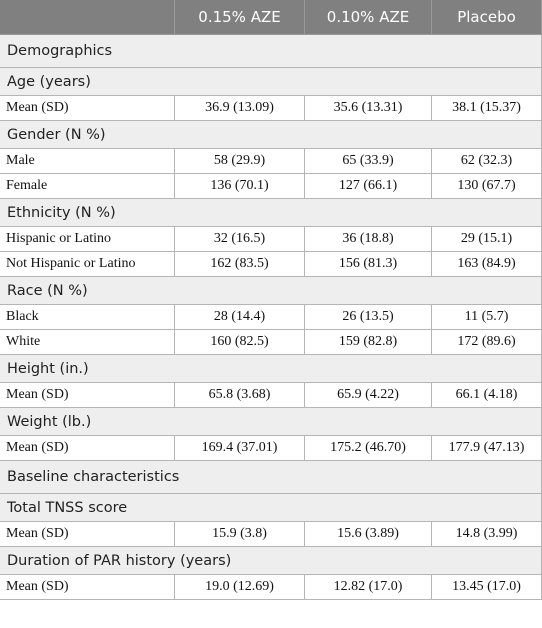 The image size is (542, 628). I want to click on row-label: Not Hispanic or Latino, so click(87, 264).